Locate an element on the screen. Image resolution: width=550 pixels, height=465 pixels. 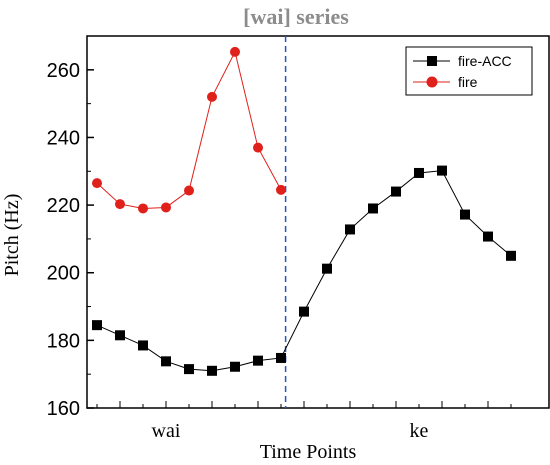
x-axis-label: Time Points is located at coordinates (308, 452).